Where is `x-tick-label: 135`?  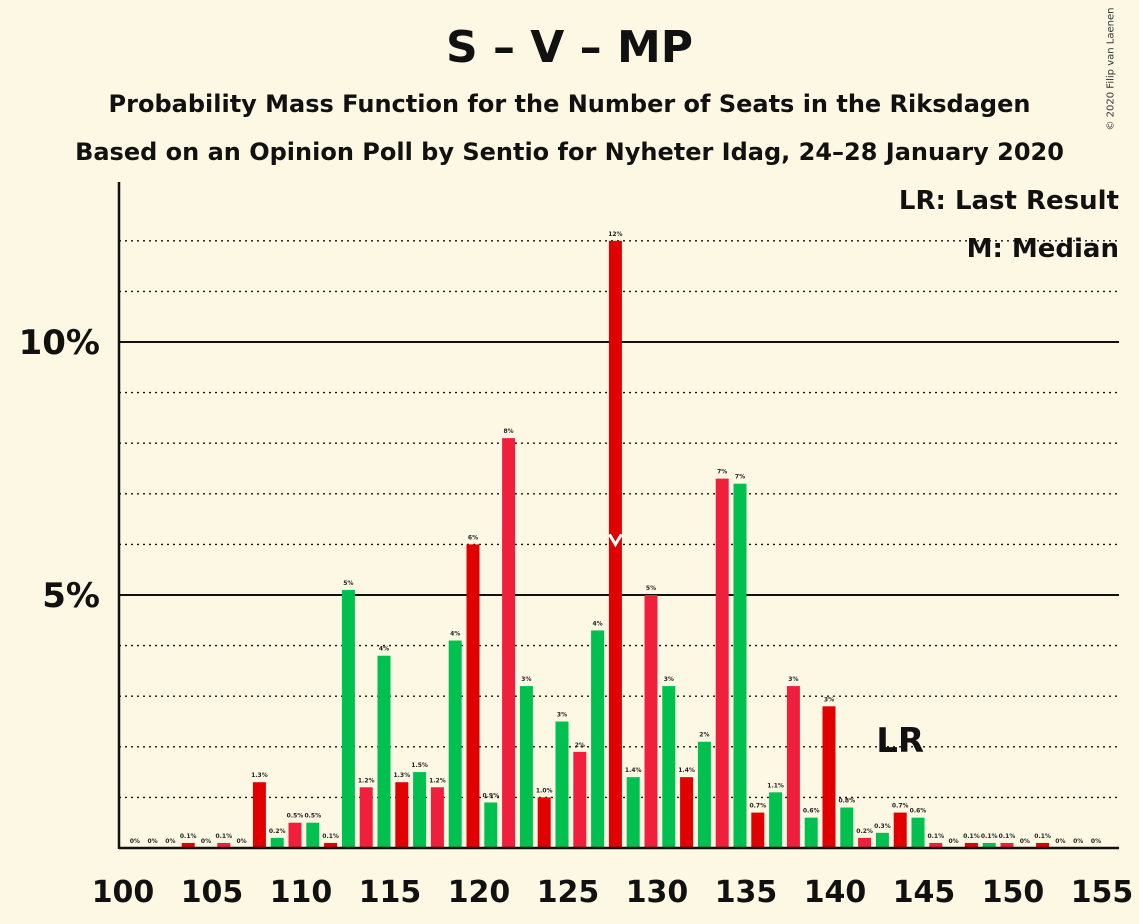 x-tick-label: 135 is located at coordinates (746, 892).